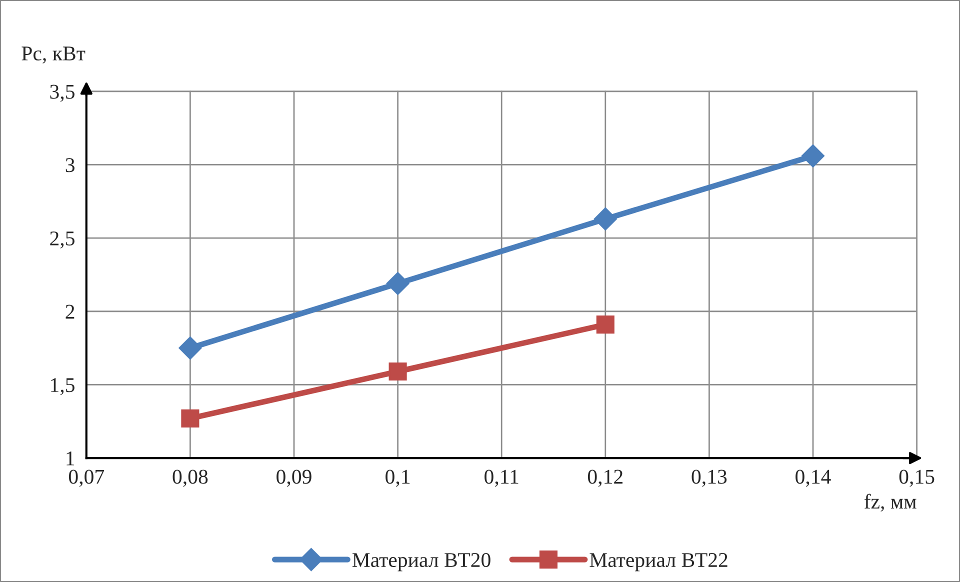  What do you see at coordinates (605, 478) in the screenshot?
I see `x-tick-label: 0,12` at bounding box center [605, 478].